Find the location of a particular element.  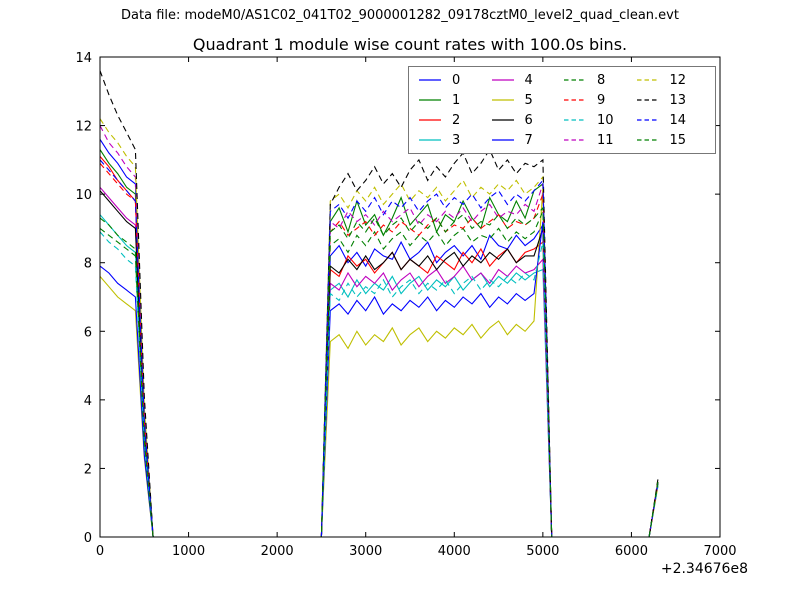

y-tick-label: 10 is located at coordinates (83, 195).